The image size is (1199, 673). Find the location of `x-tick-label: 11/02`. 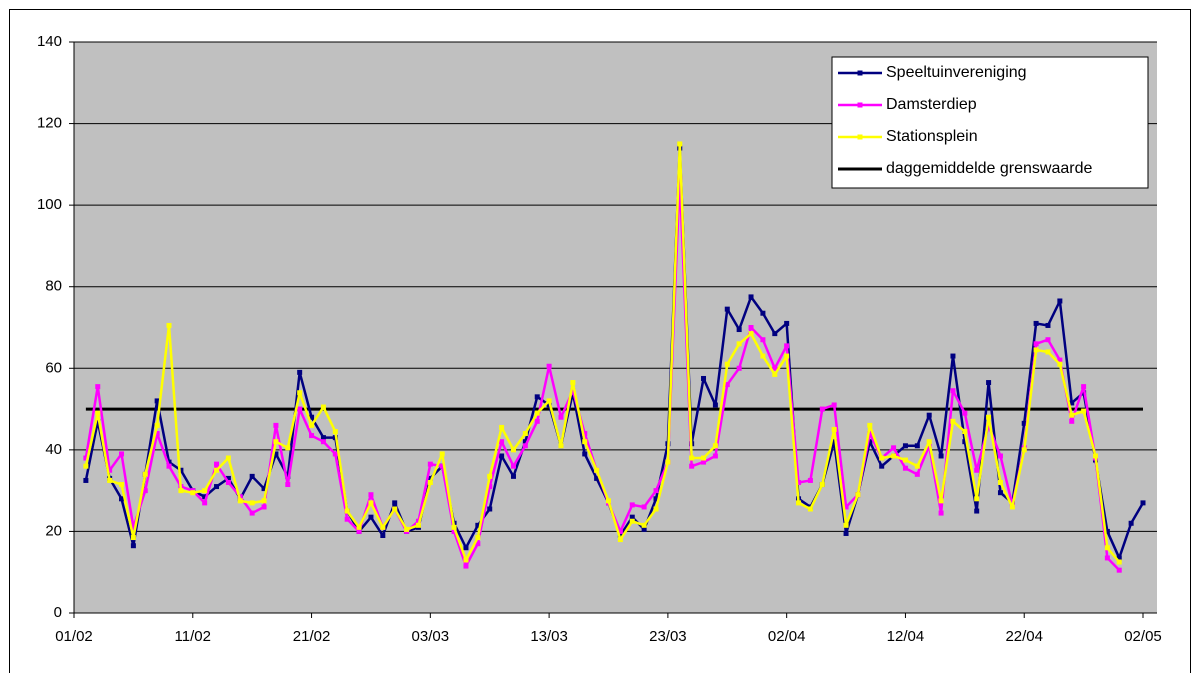

x-tick-label: 11/02 is located at coordinates (193, 636).